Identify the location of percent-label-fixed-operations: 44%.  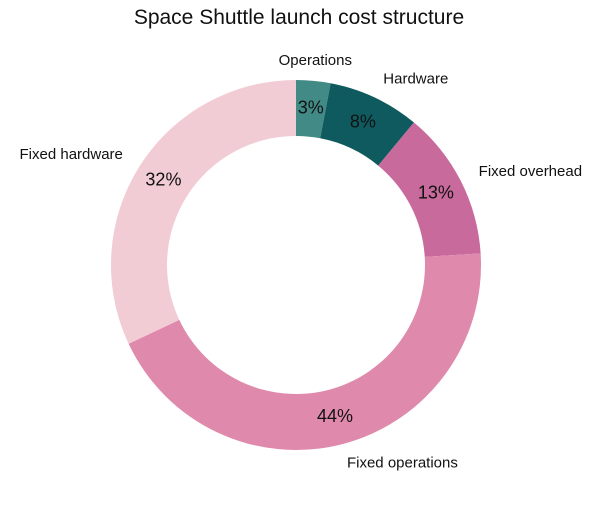
(335, 416).